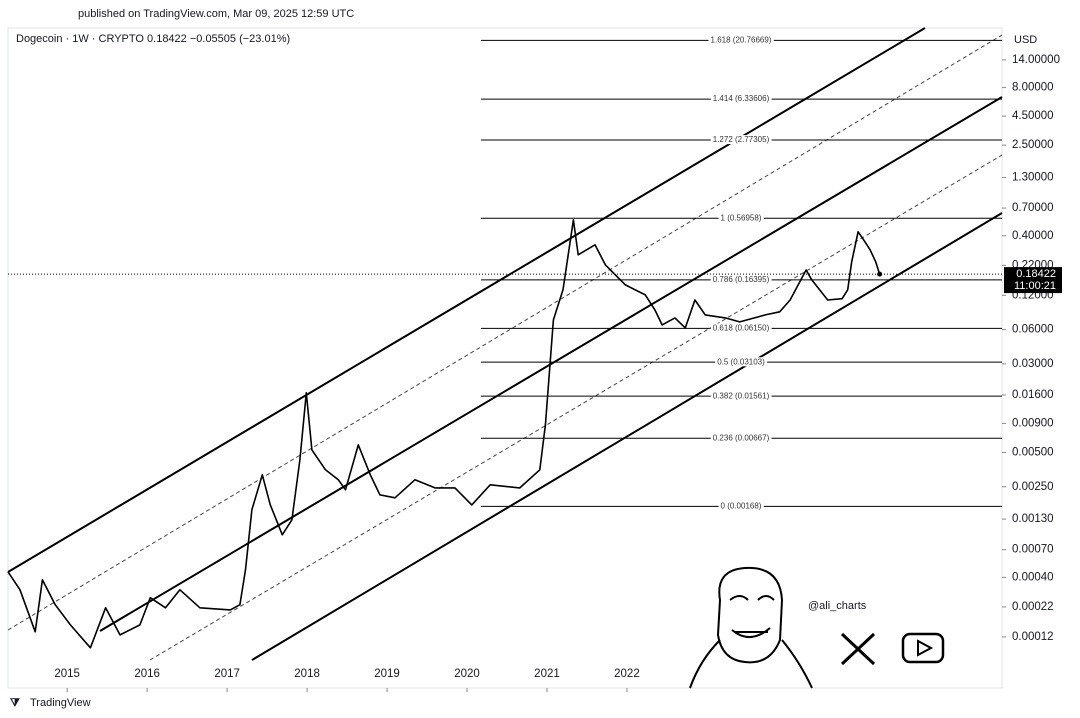  Describe the element at coordinates (227, 674) in the screenshot. I see `x-tick-label: 2017` at that location.